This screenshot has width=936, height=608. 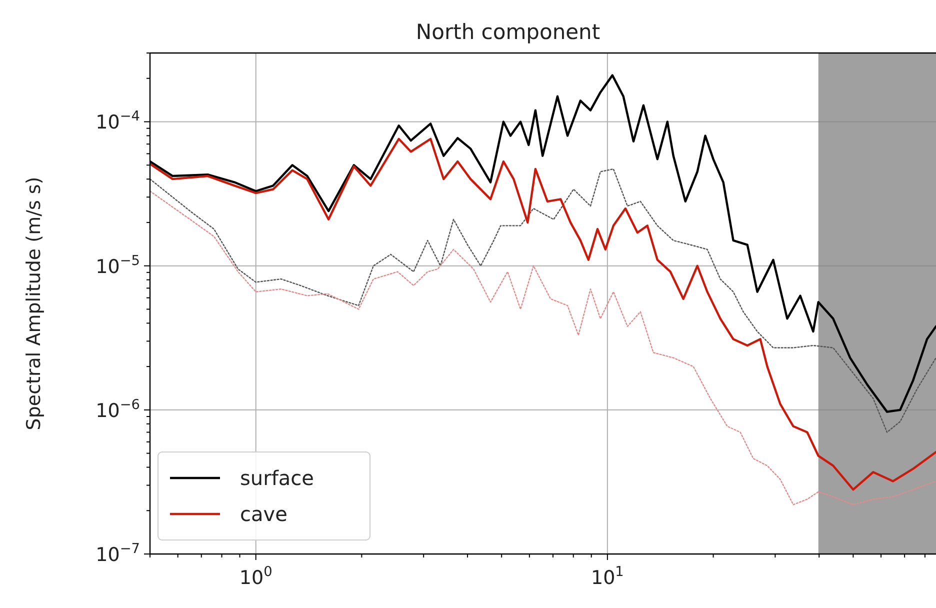 I want to click on y-tick-label: 10$^{−5}$, so click(x=118, y=265).